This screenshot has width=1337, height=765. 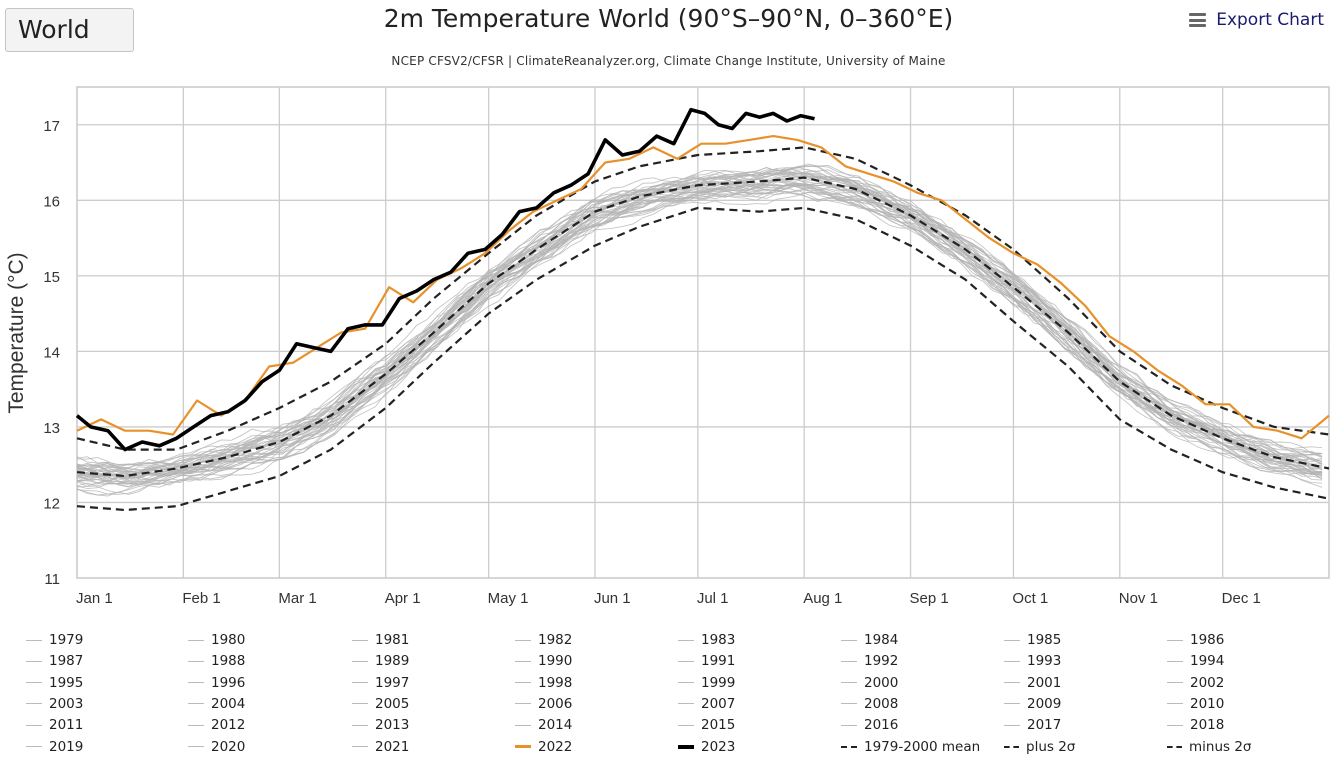 I want to click on legend-label: 1993, so click(x=1044, y=661).